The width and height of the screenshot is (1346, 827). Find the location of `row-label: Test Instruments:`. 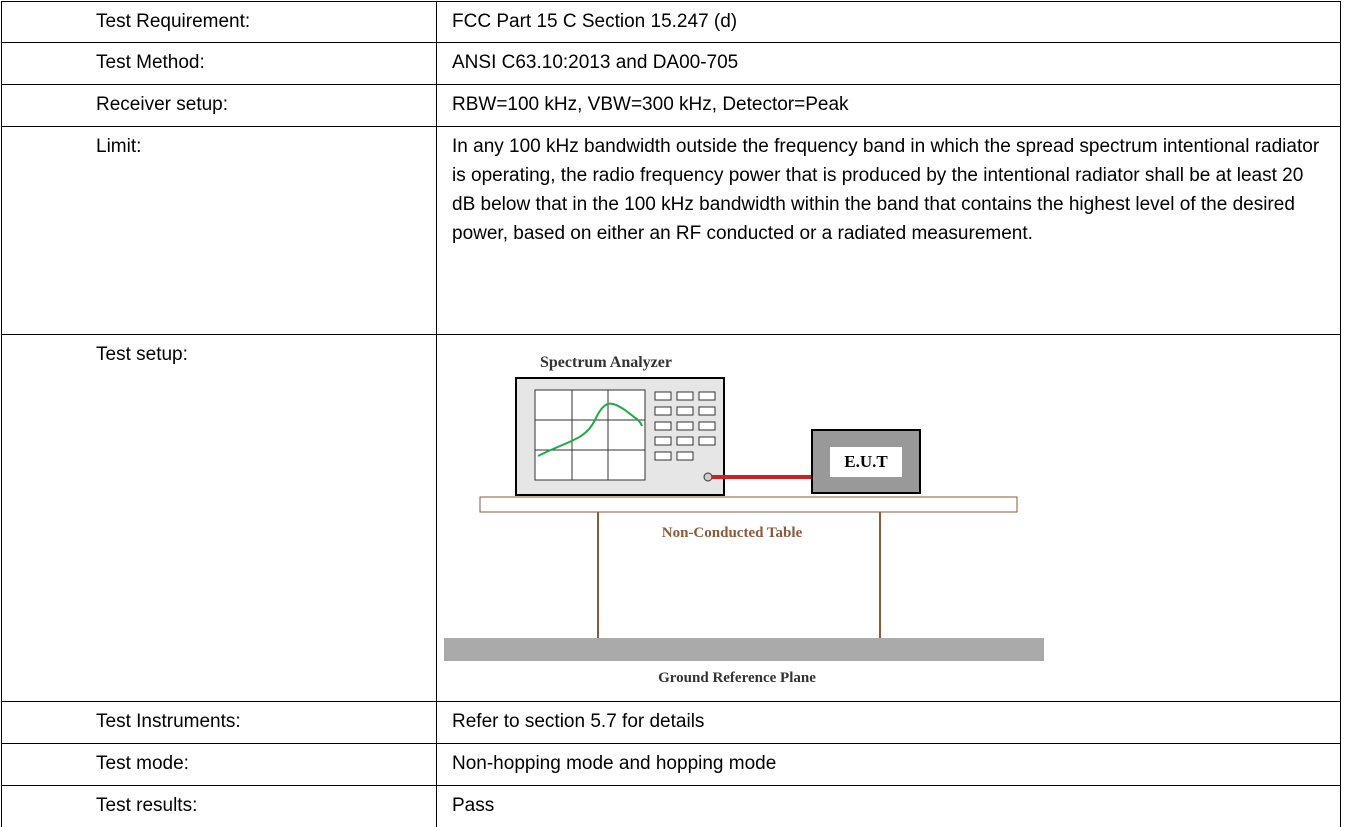

row-label: Test Instruments: is located at coordinates (168, 721).